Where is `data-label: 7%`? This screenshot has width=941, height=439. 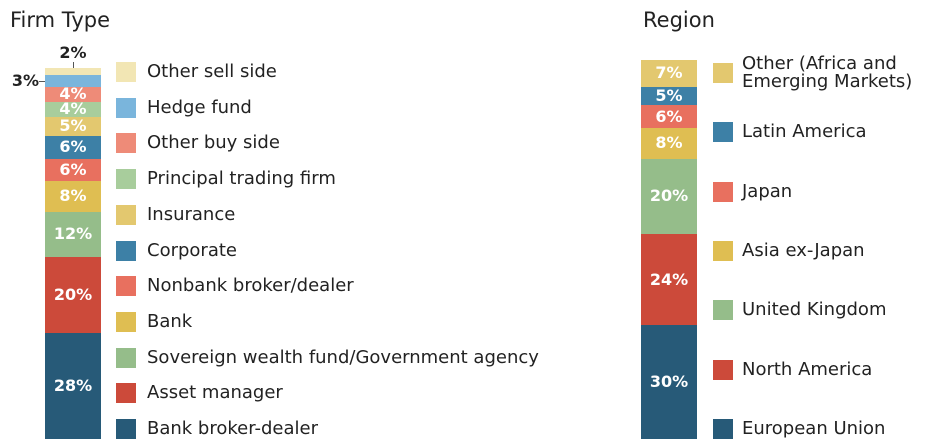 data-label: 7% is located at coordinates (669, 73).